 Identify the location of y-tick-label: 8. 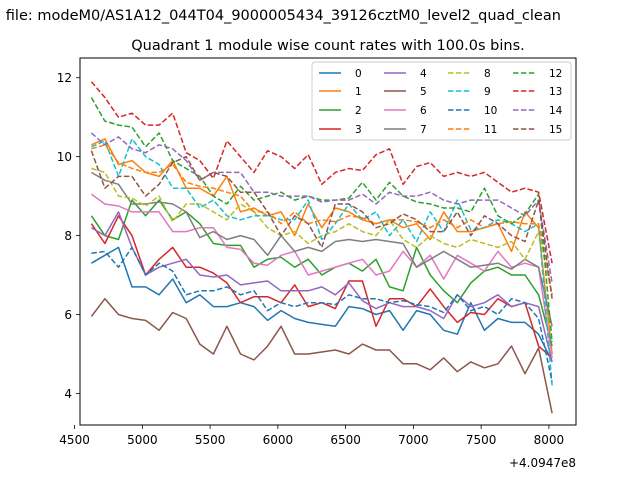
(68, 236).